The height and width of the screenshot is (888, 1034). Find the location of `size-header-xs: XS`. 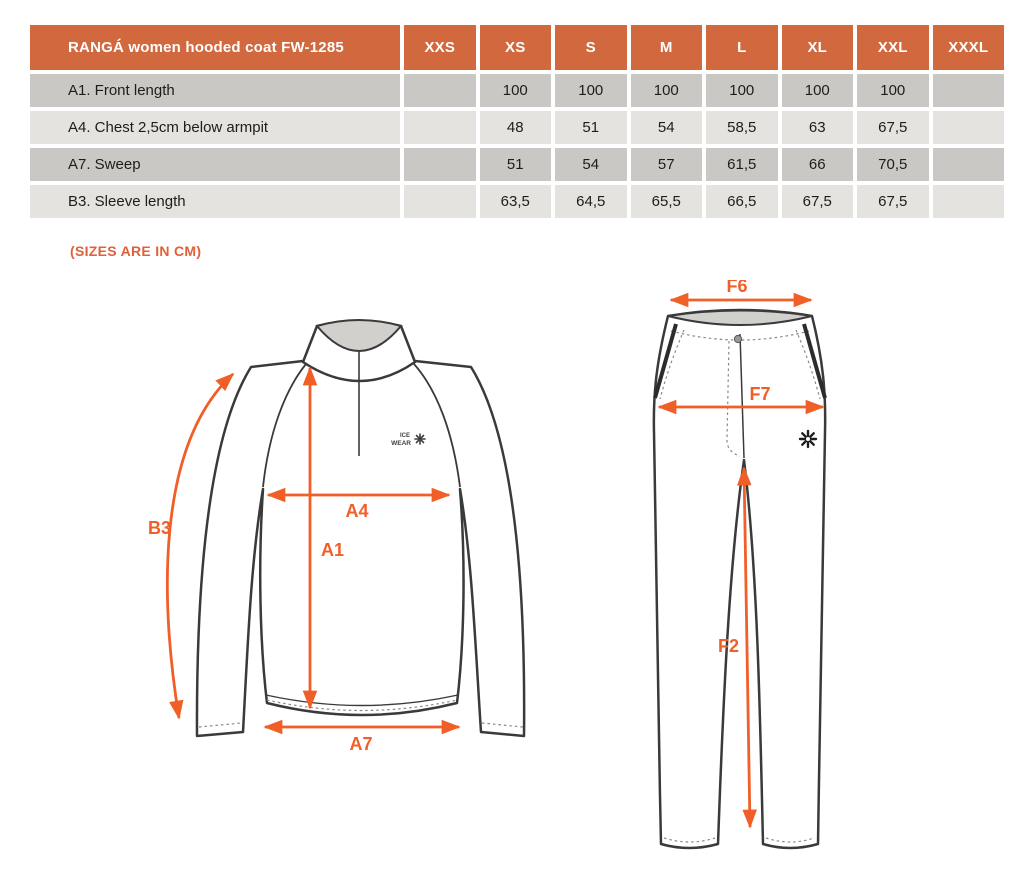

size-header-xs: XS is located at coordinates (515, 47).